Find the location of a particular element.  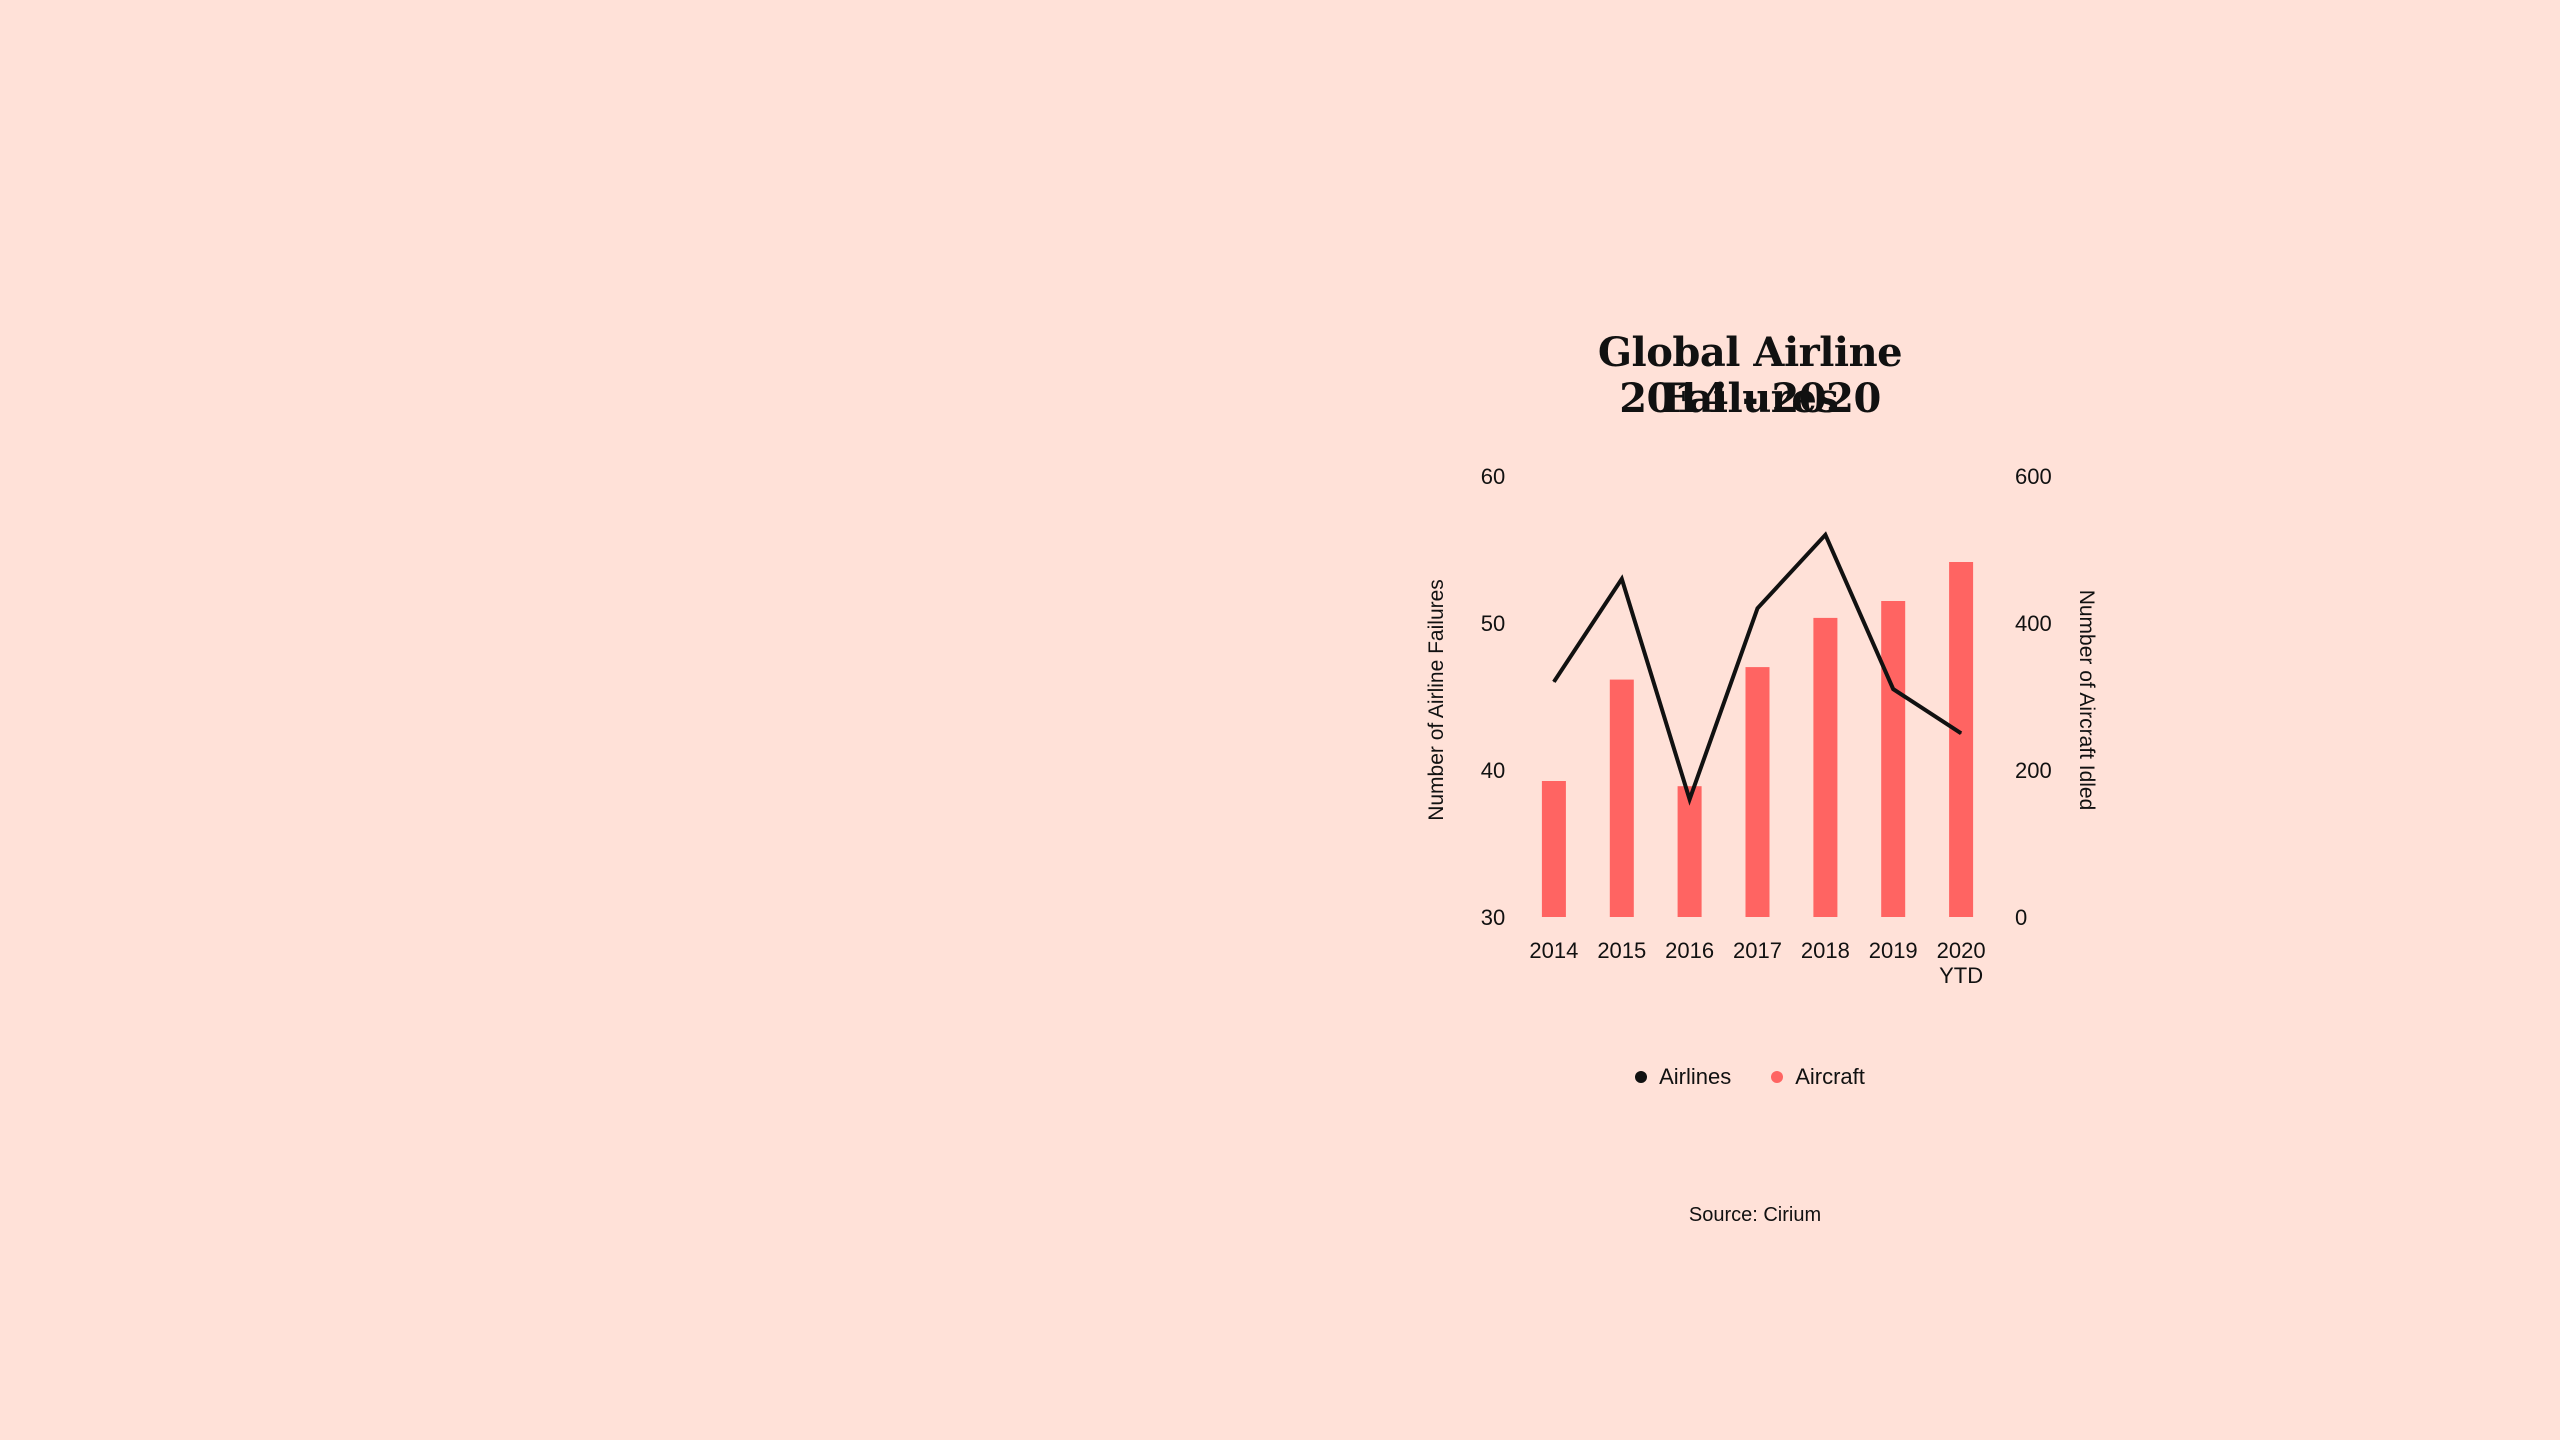

right-tick-label-1: 200 is located at coordinates (2033, 770).